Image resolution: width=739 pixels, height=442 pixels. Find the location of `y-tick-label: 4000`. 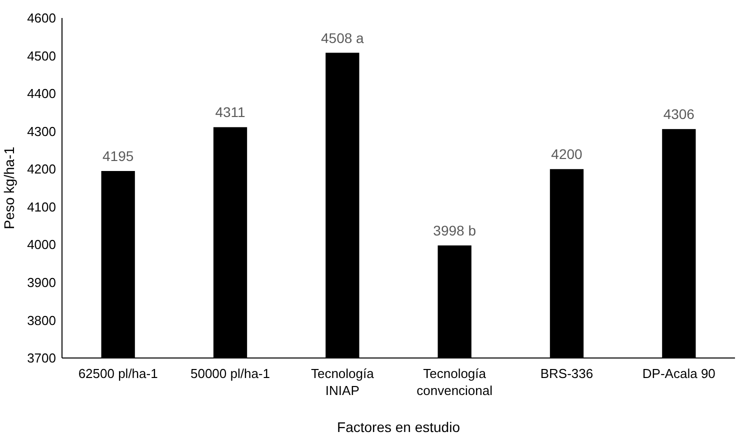

y-tick-label: 4000 is located at coordinates (41, 244).